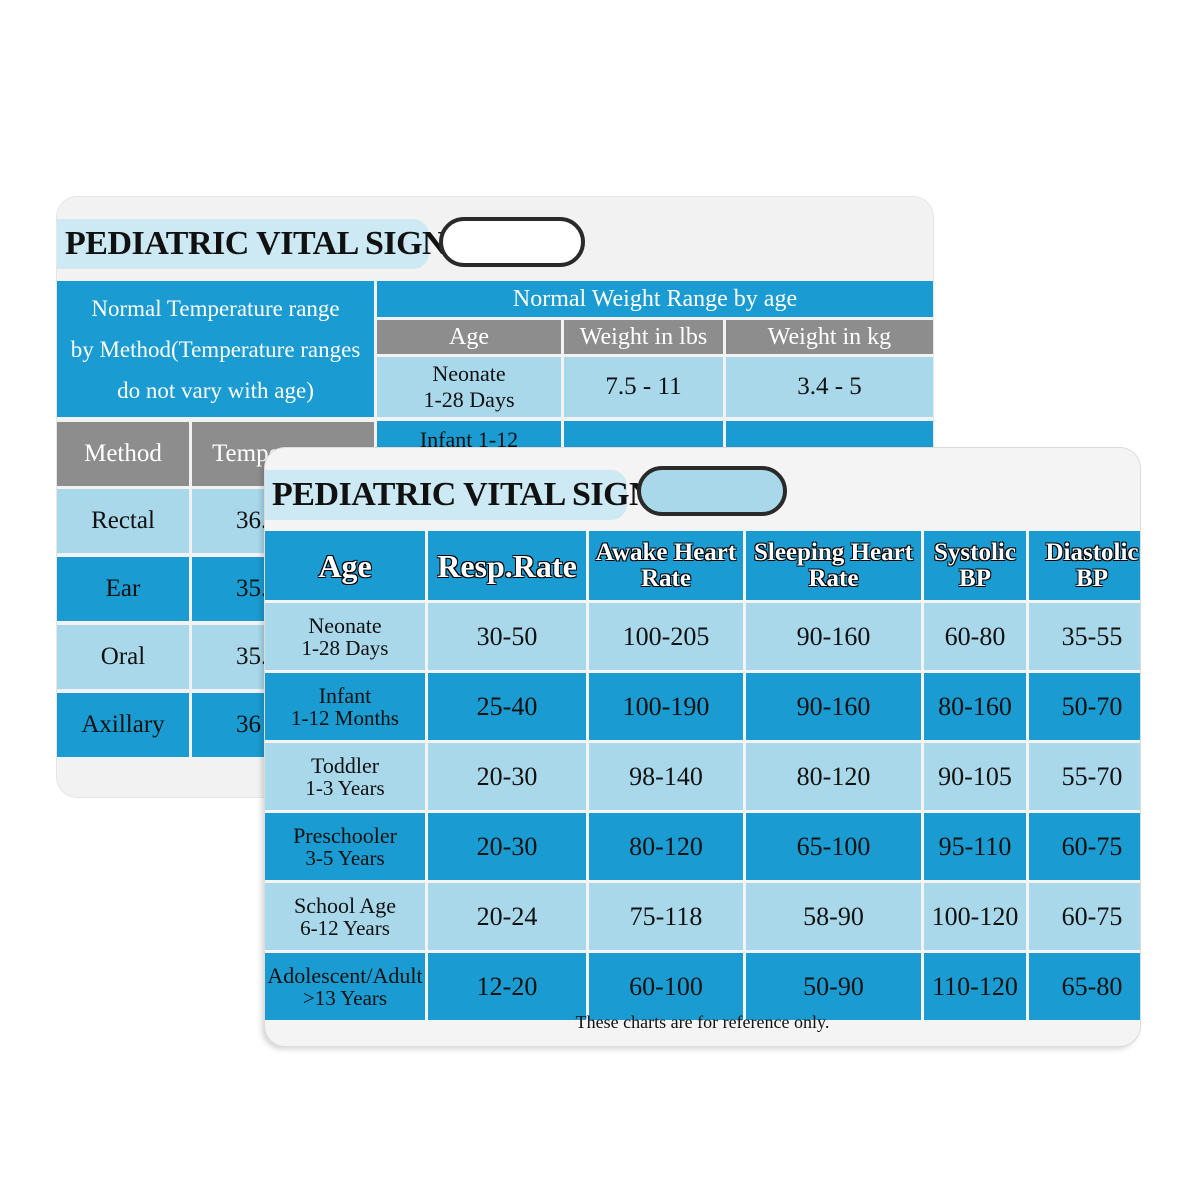 This screenshot has width=1200, height=1200. What do you see at coordinates (345, 905) in the screenshot?
I see `age-group-label: School Age` at bounding box center [345, 905].